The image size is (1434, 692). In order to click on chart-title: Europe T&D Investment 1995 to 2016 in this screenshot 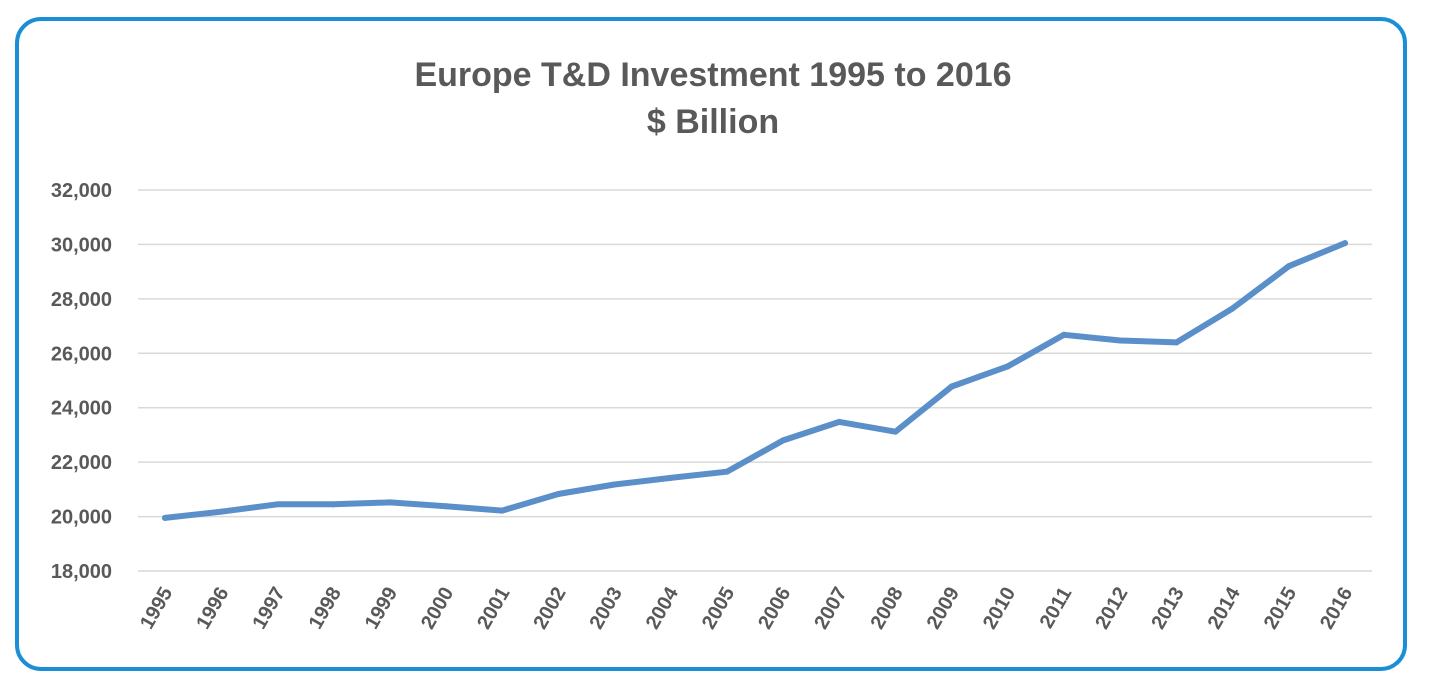, I will do `click(712, 75)`.